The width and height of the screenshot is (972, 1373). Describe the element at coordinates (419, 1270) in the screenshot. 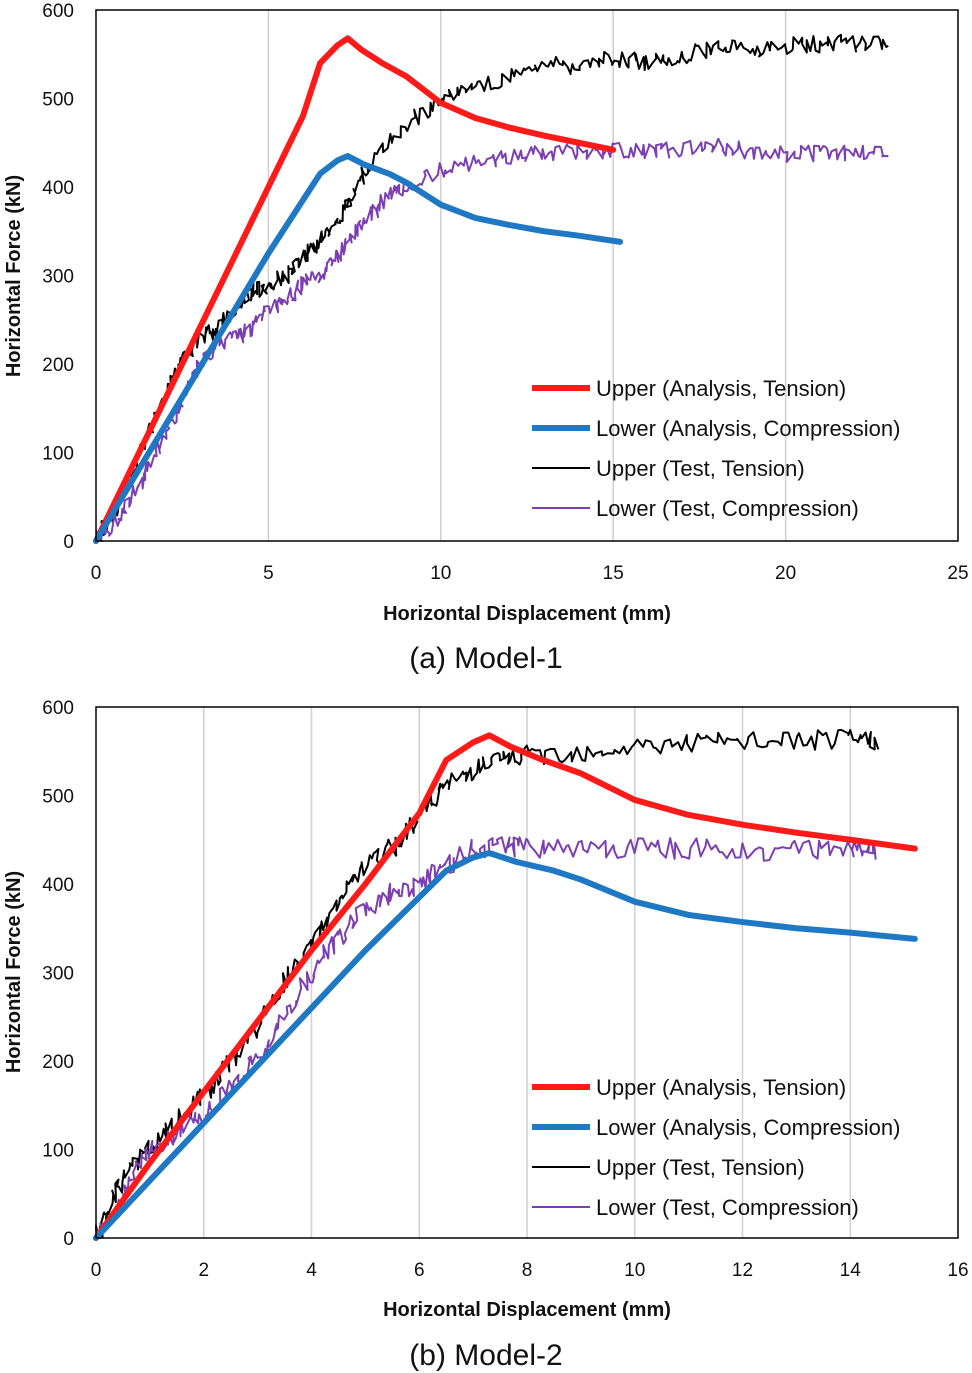

I see `x-tick-label: 6` at that location.